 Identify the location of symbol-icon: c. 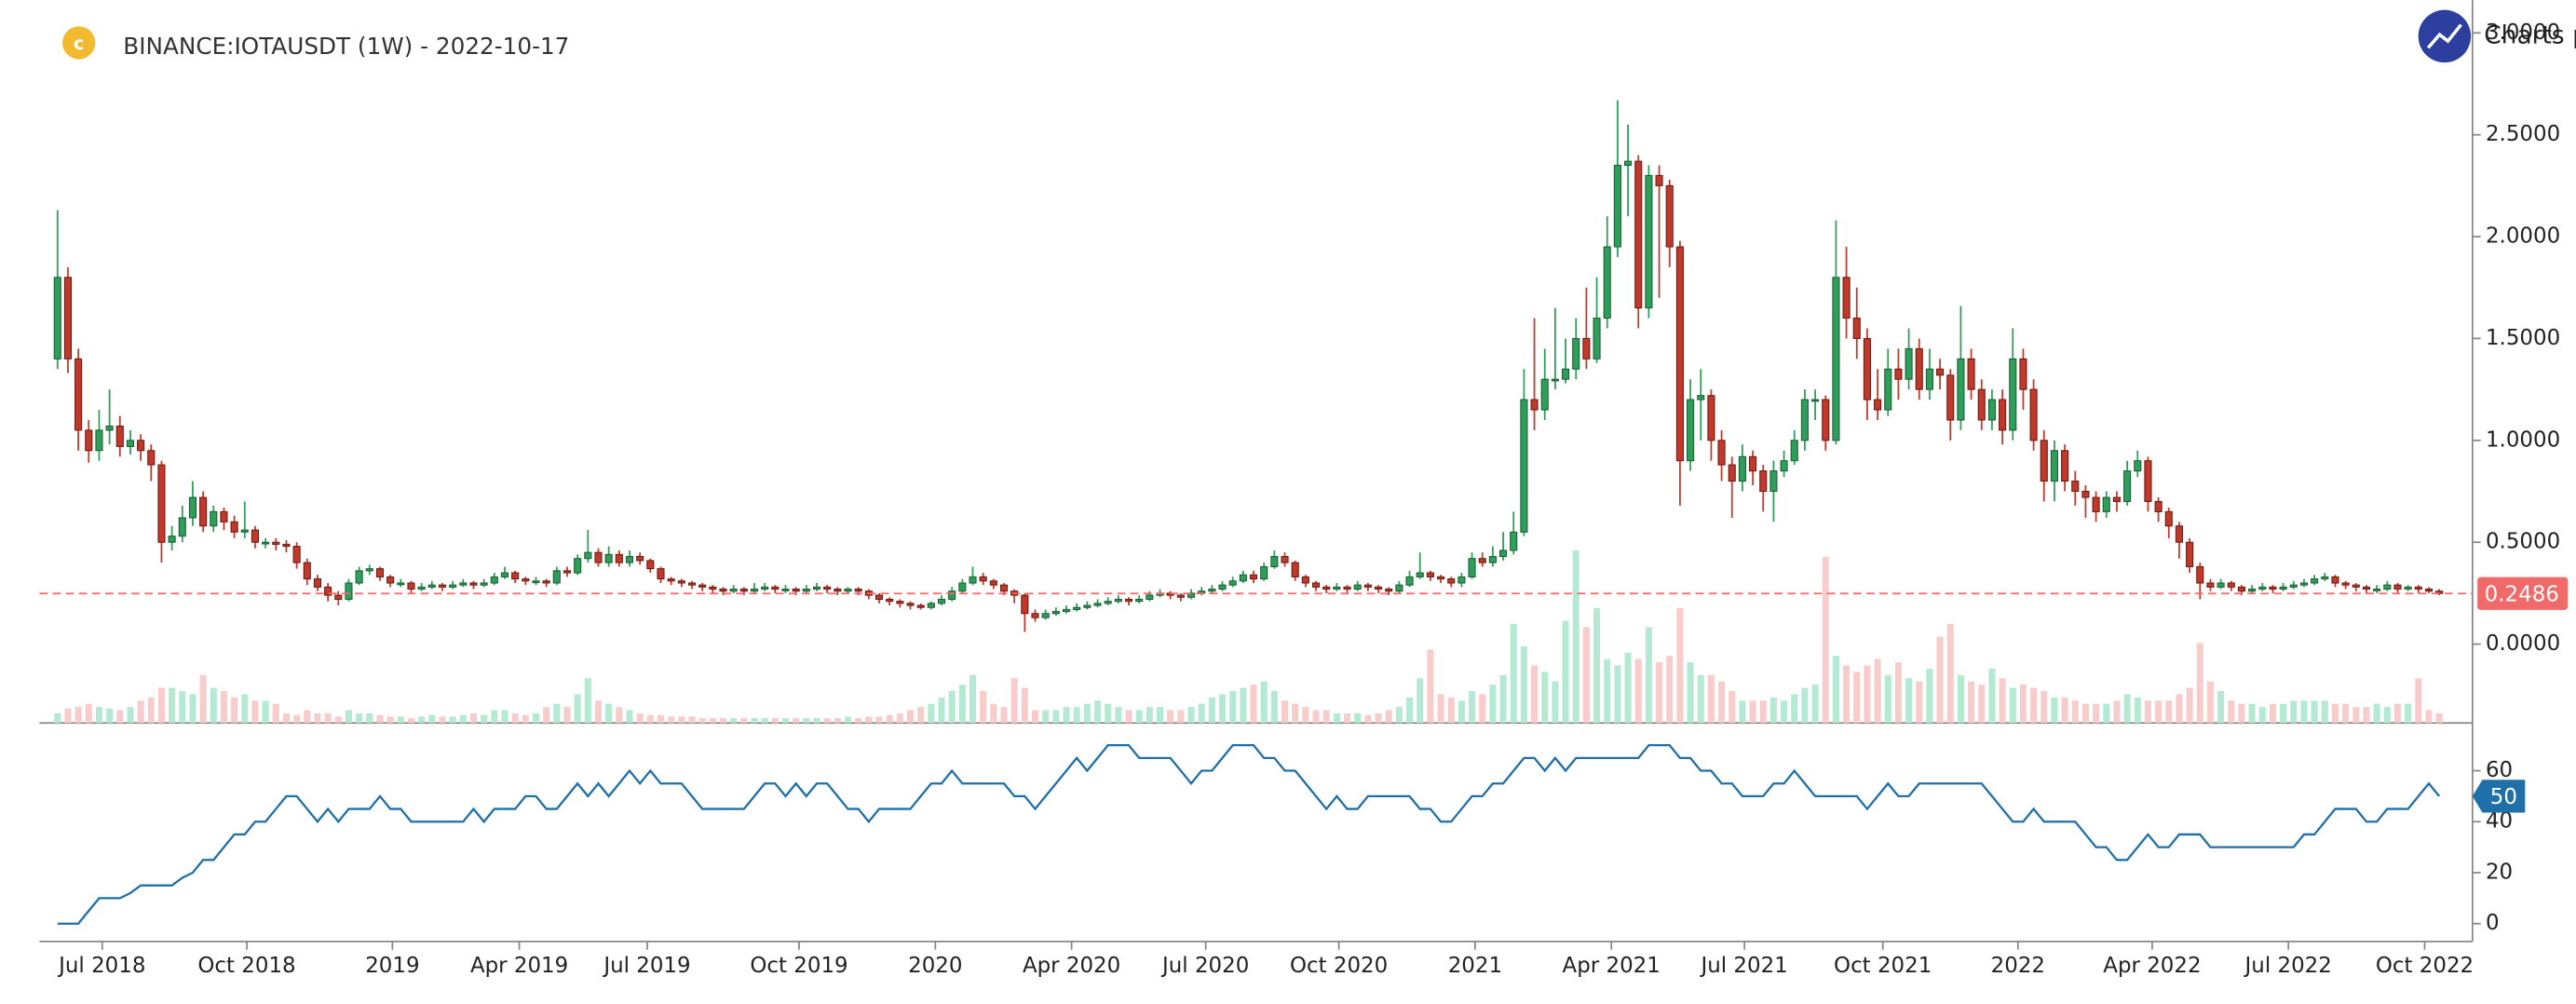
(79, 43).